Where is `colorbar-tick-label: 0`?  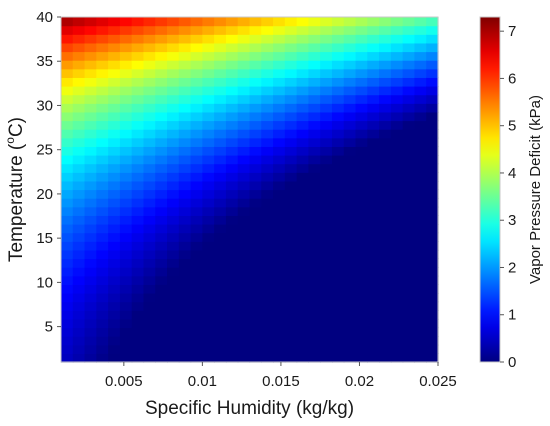 colorbar-tick-label: 0 is located at coordinates (512, 362).